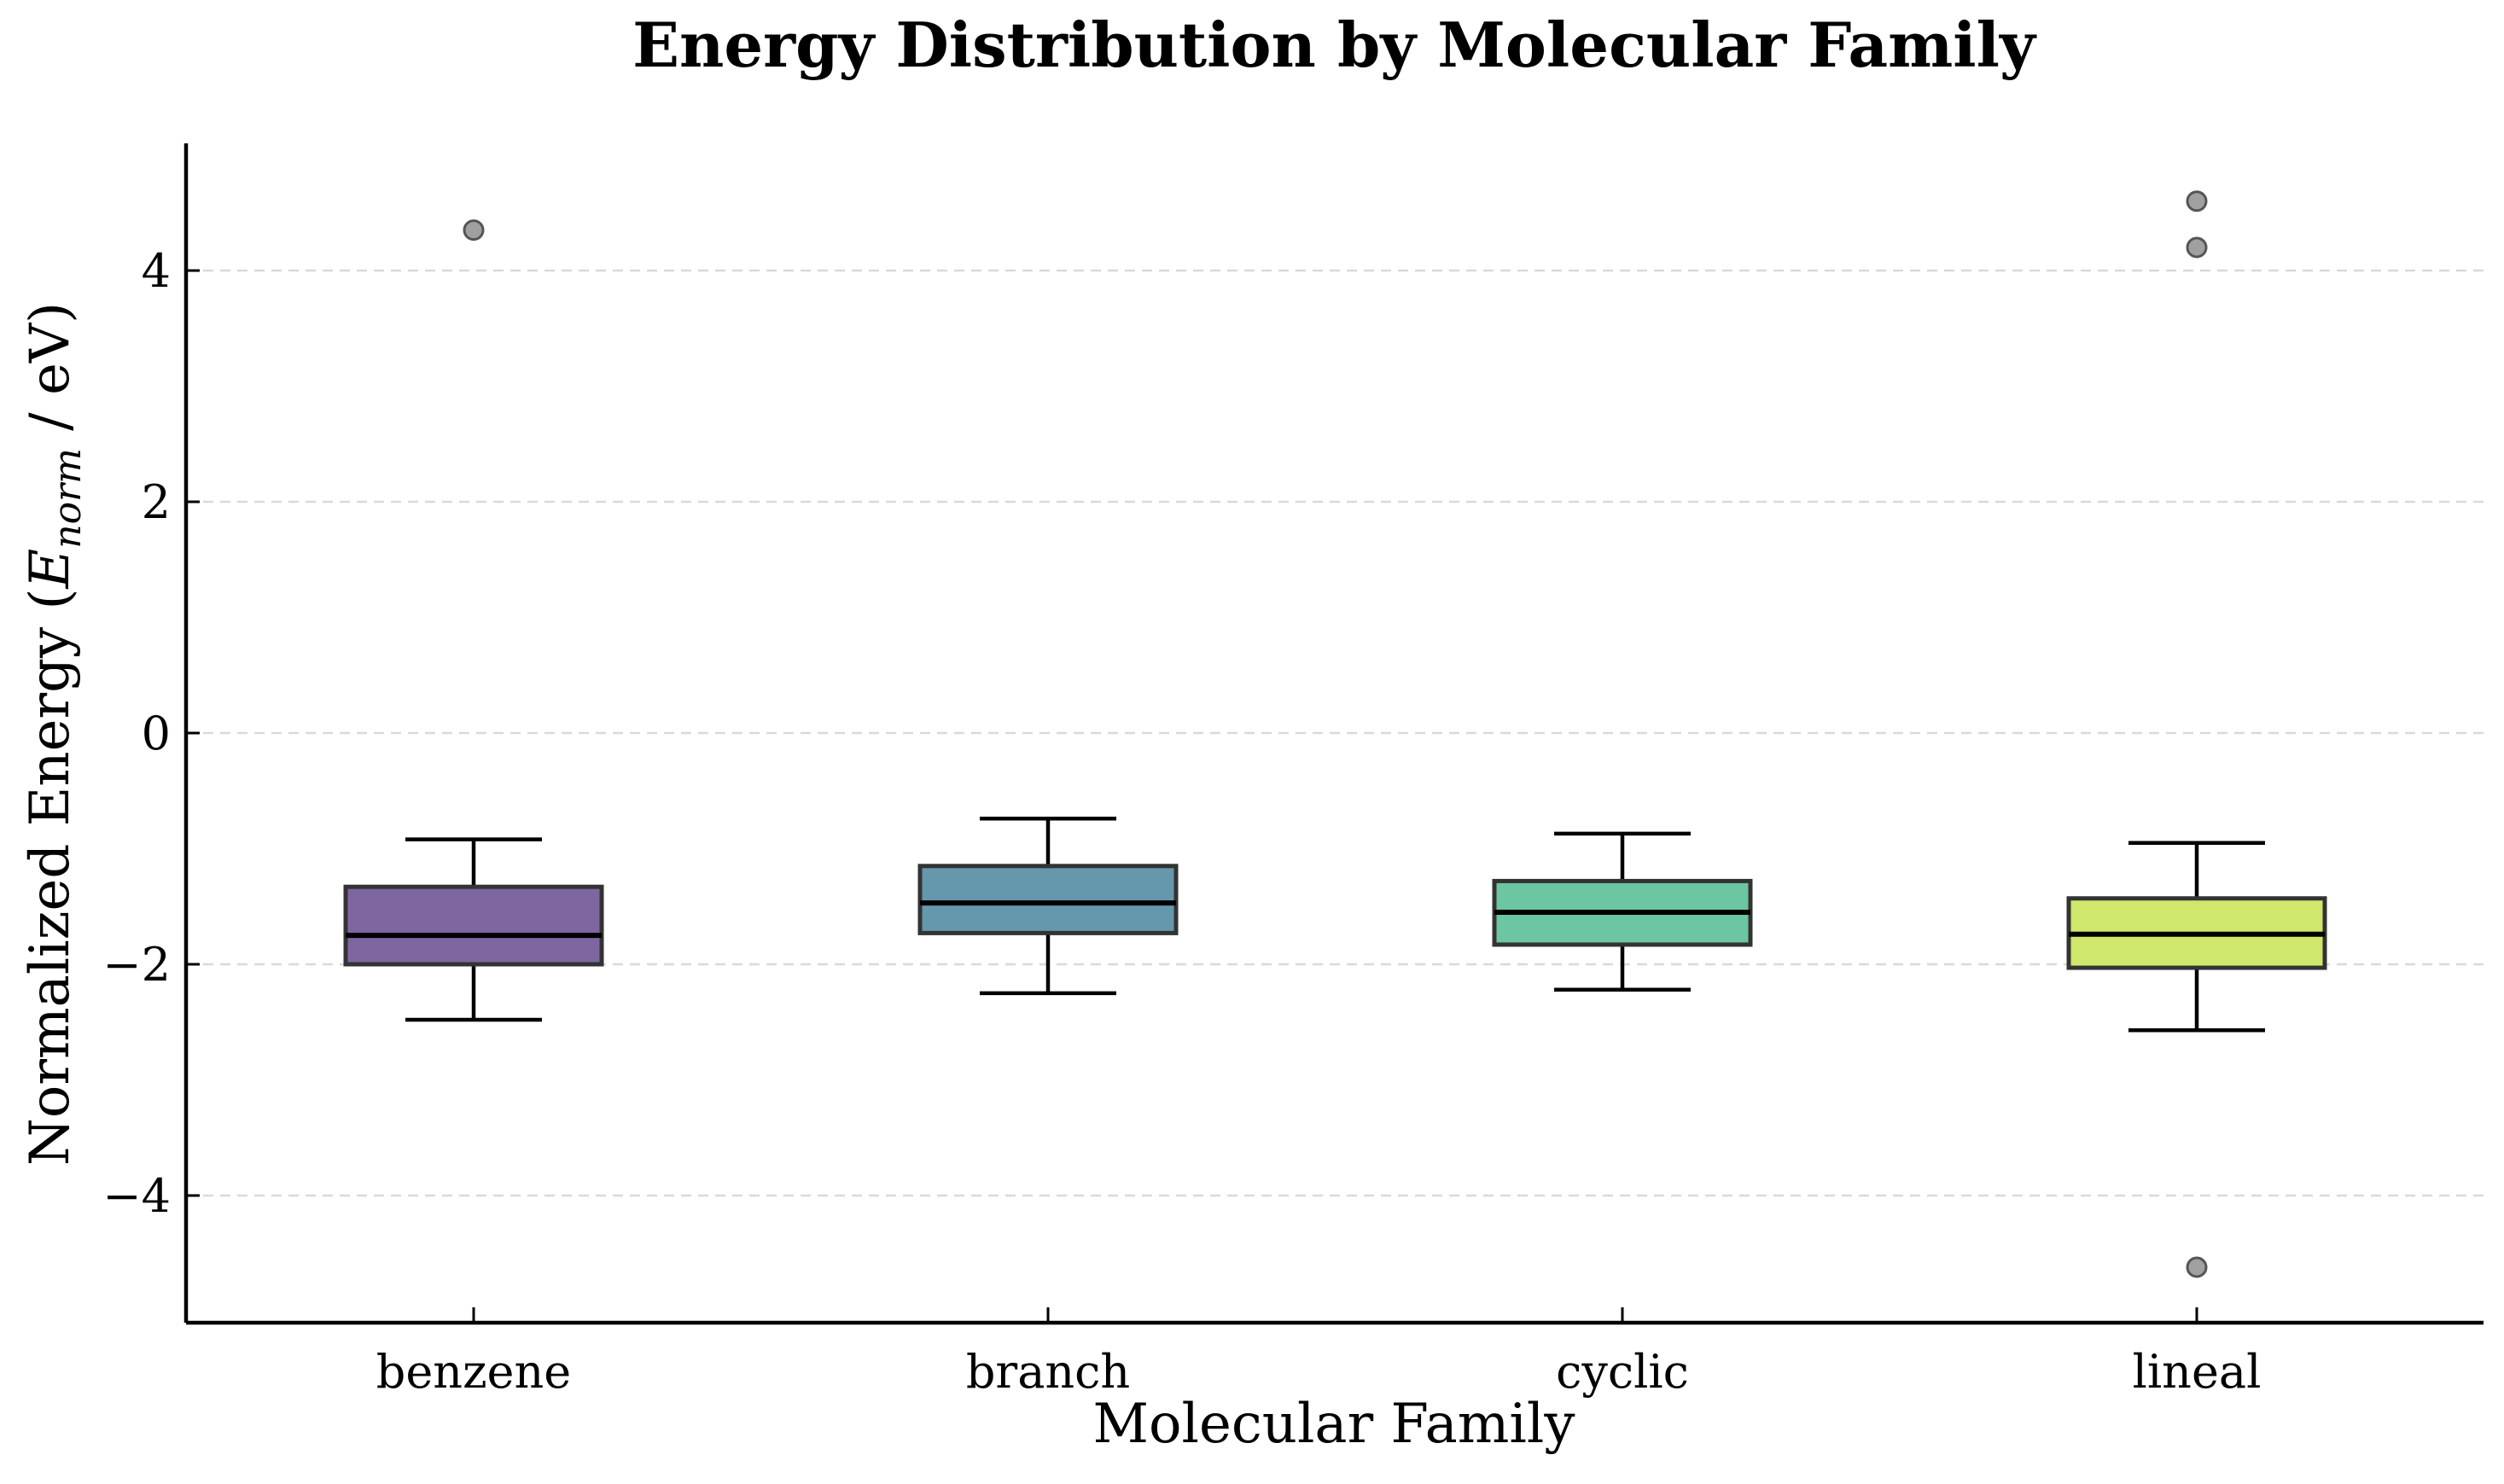 The image size is (2504, 1484). I want to click on box-group-branch, so click(1048, 906).